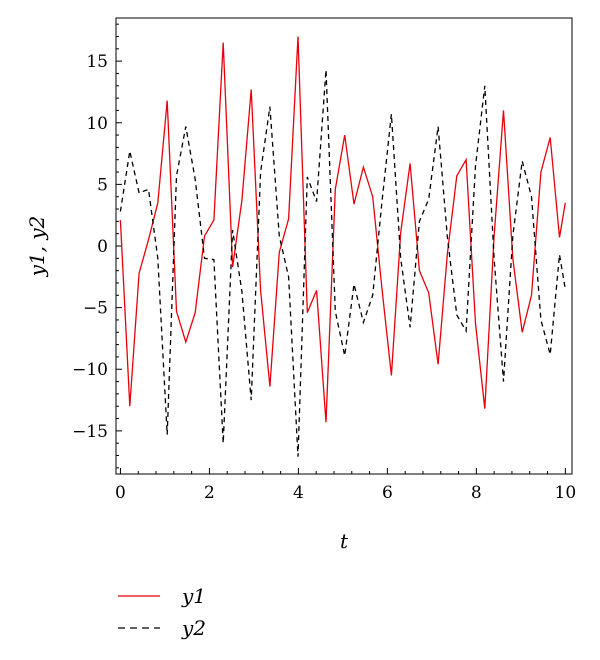 The width and height of the screenshot is (600, 660). I want to click on y-tick-label: 0, so click(102, 247).